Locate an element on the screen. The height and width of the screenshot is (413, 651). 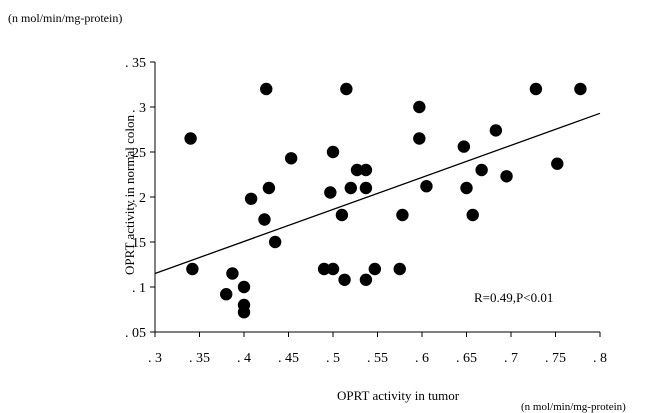
y-tick-label: . 2 is located at coordinates (139, 198).